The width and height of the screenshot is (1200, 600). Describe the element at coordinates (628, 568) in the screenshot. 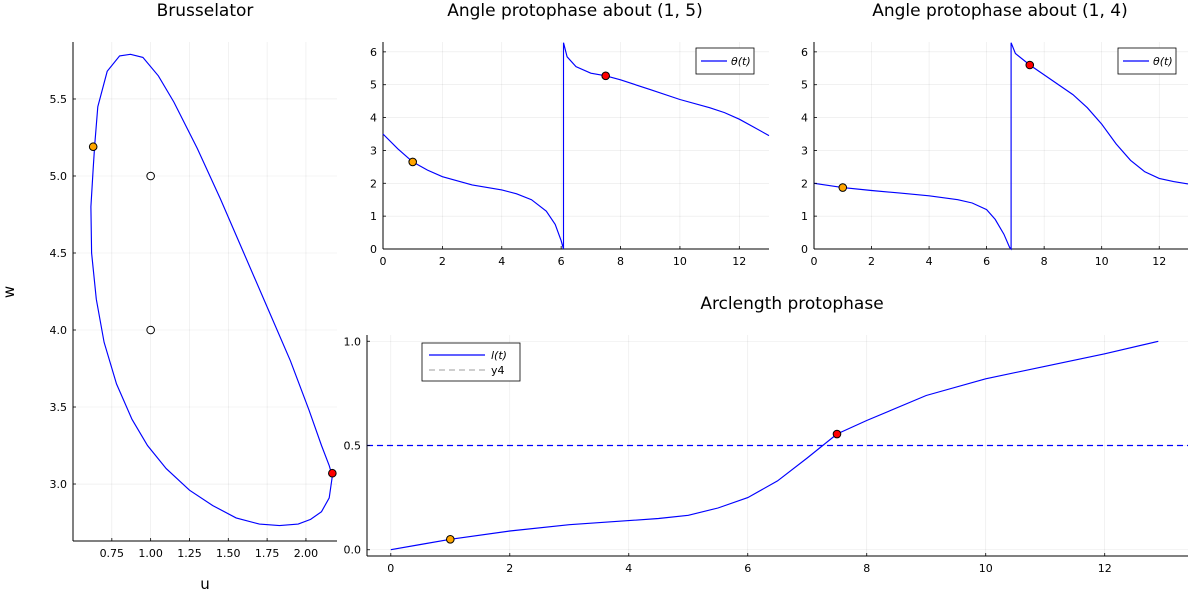

I see `arclength-xtick-label-2: 4` at that location.